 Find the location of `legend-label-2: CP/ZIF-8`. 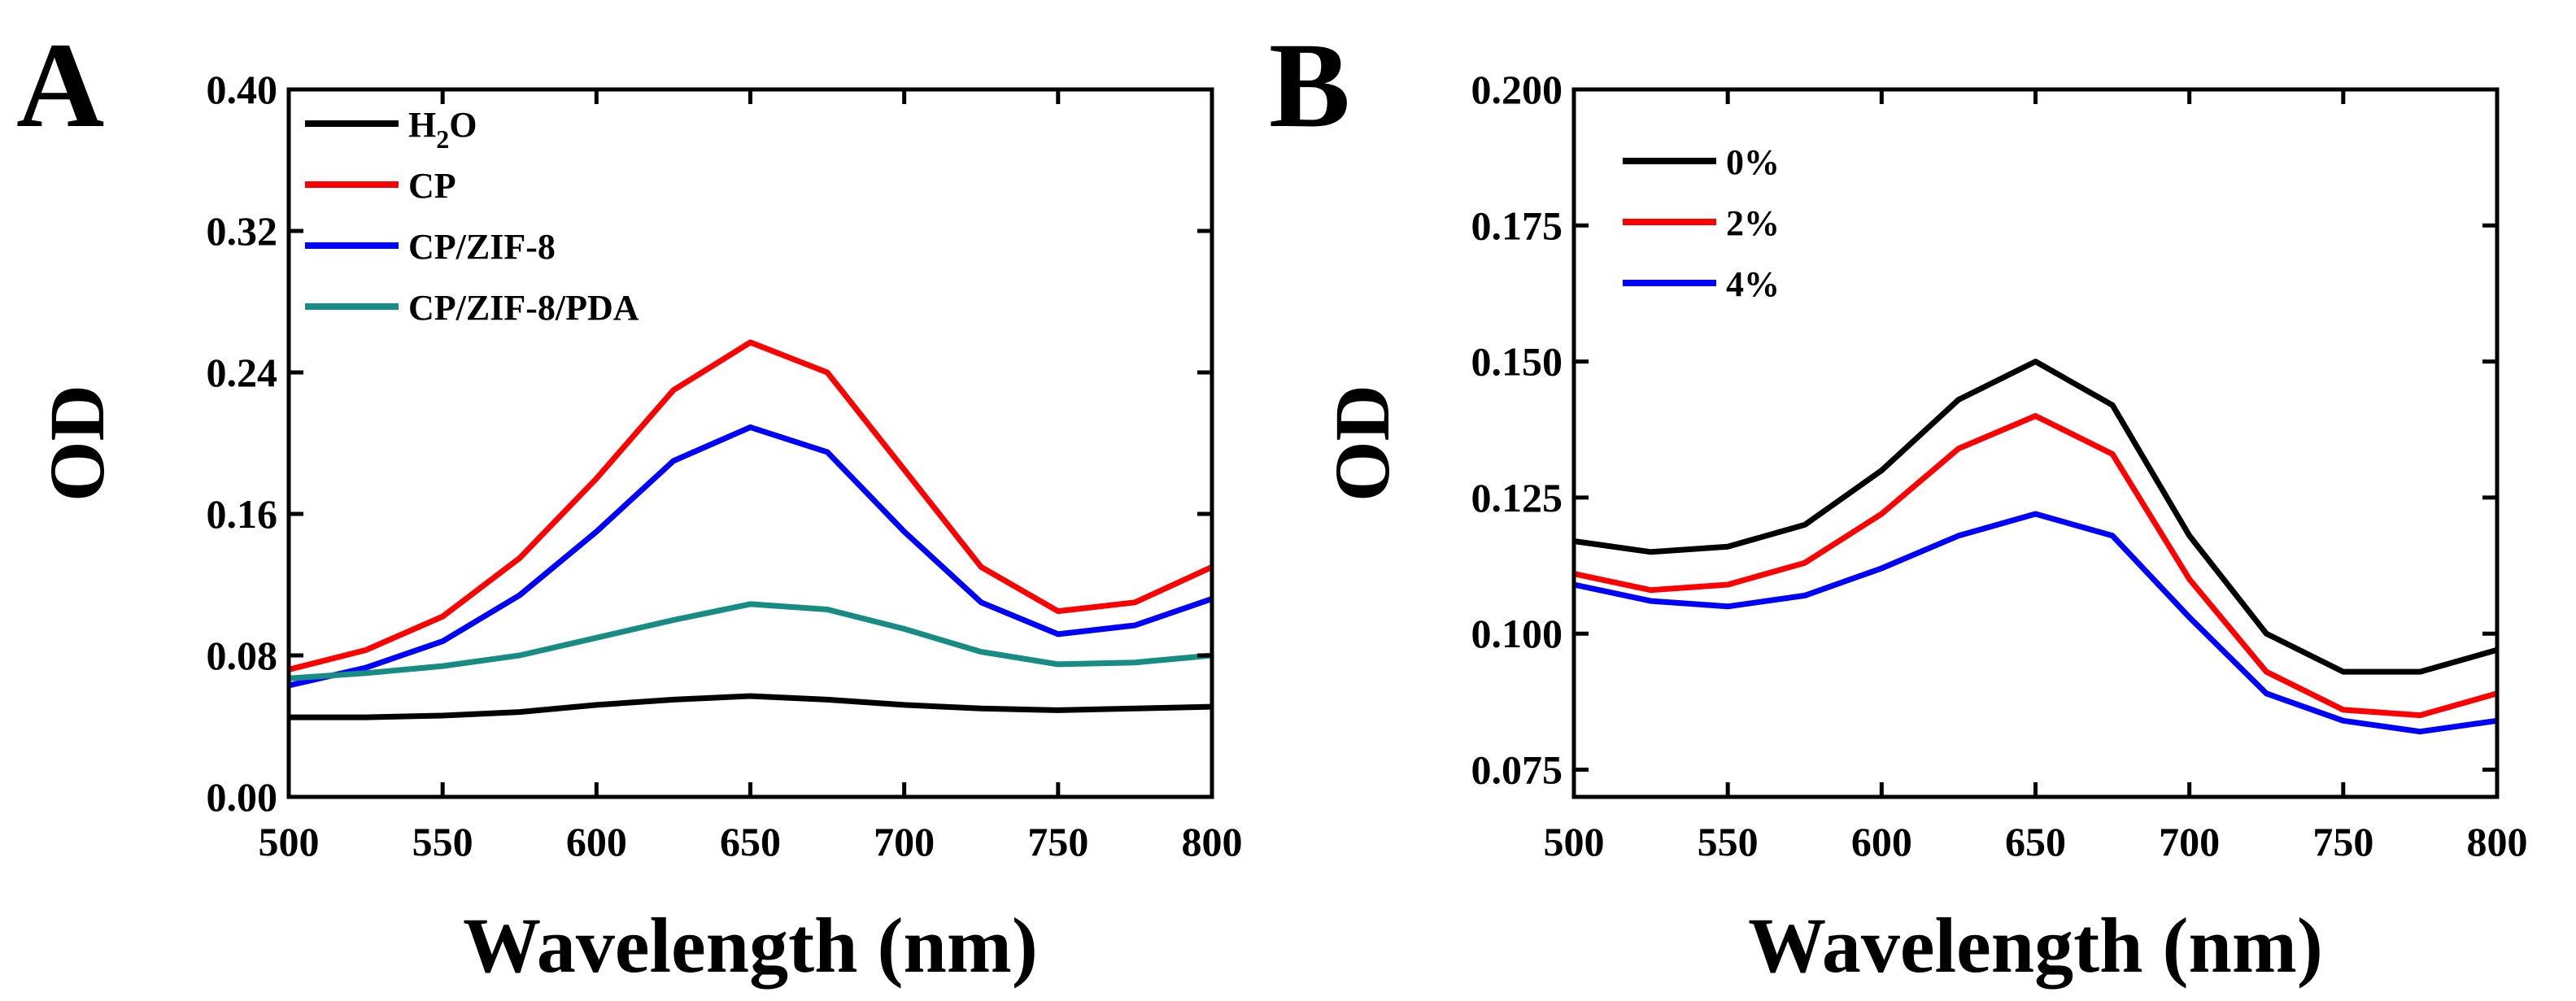

legend-label-2: CP/ZIF-8 is located at coordinates (482, 247).